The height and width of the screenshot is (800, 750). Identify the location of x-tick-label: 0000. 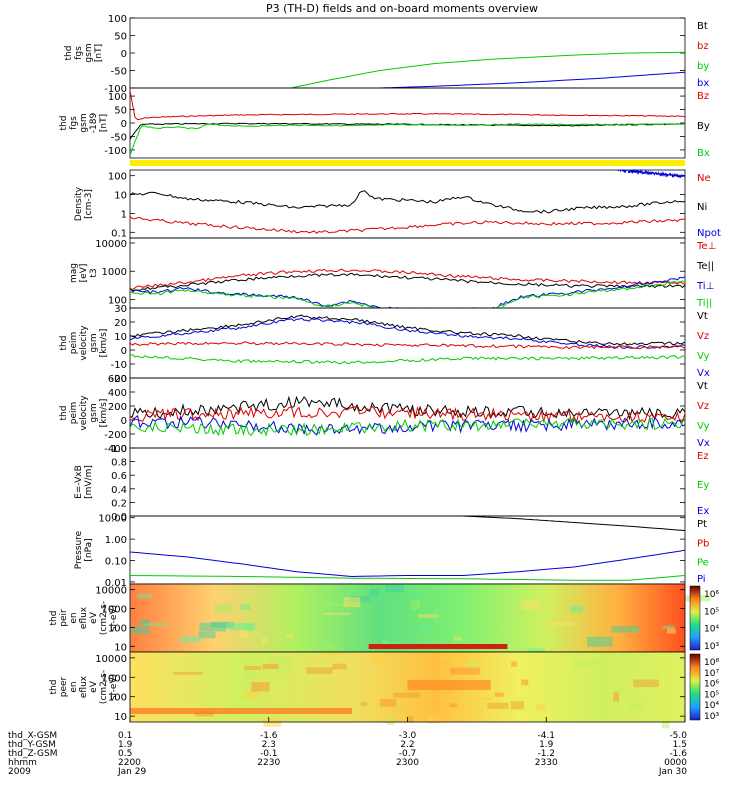
(675, 763).